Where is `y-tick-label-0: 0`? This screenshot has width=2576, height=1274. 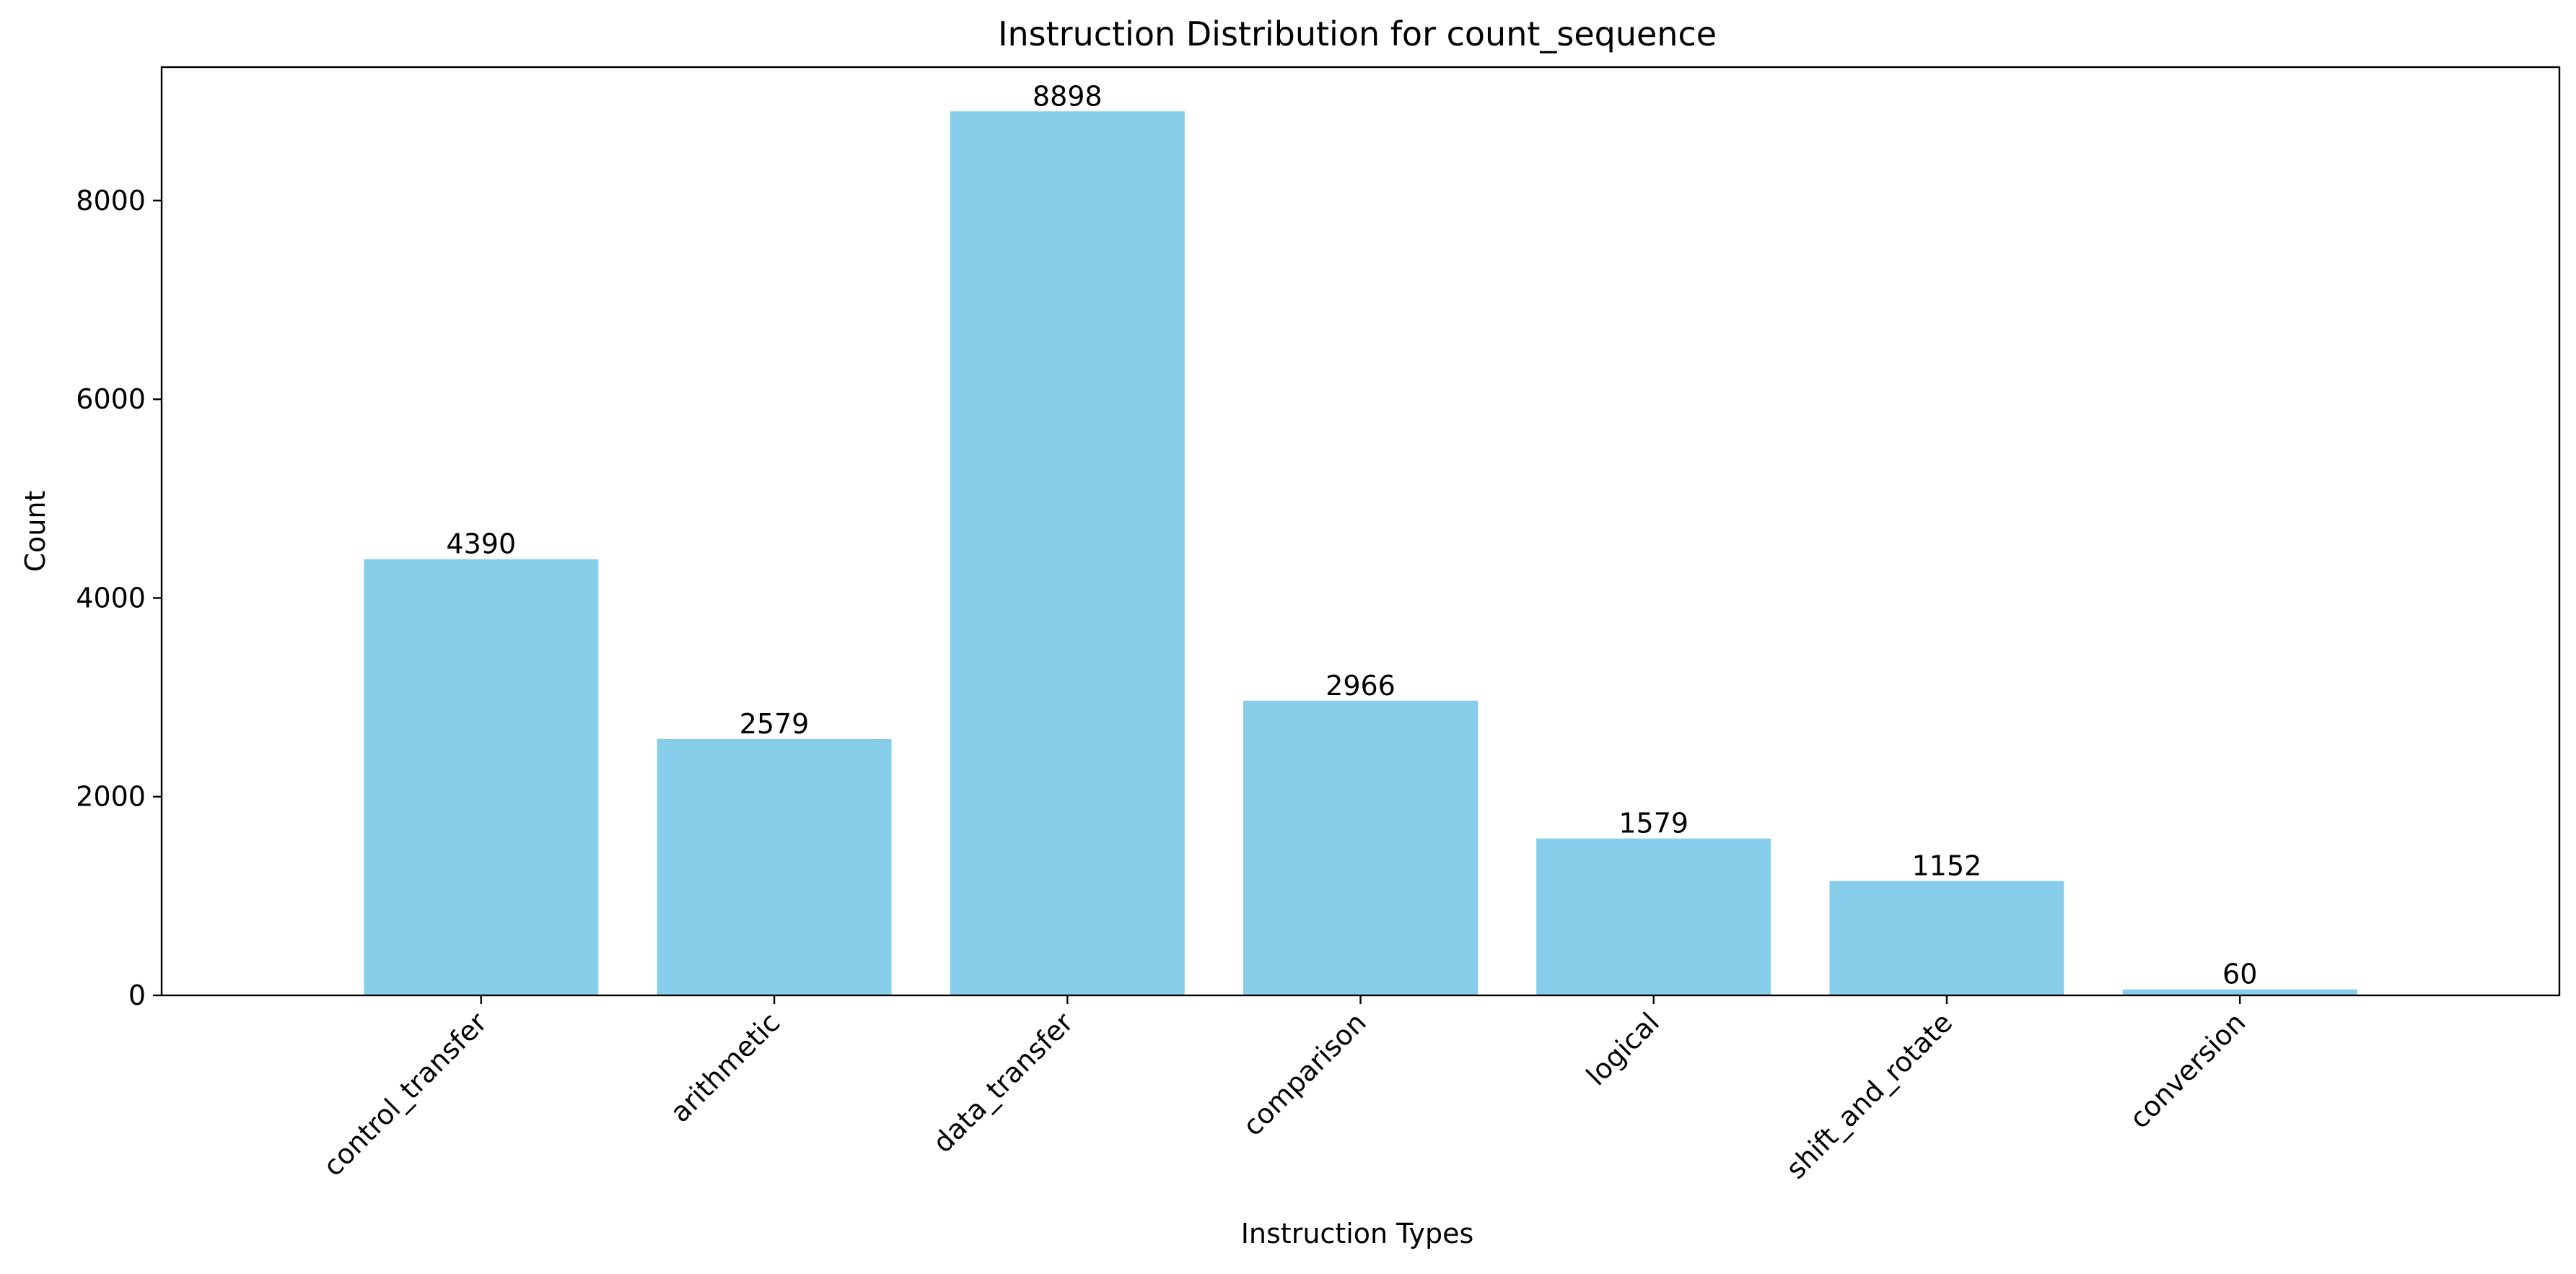
y-tick-label-0: 0 is located at coordinates (137, 995).